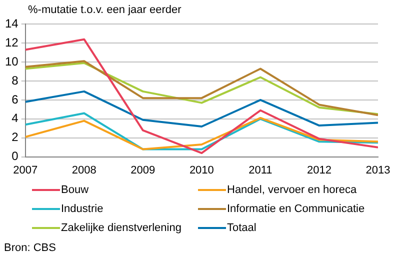 This screenshot has height=262, width=396. Describe the element at coordinates (25, 170) in the screenshot. I see `x-tick-label: 2007` at that location.